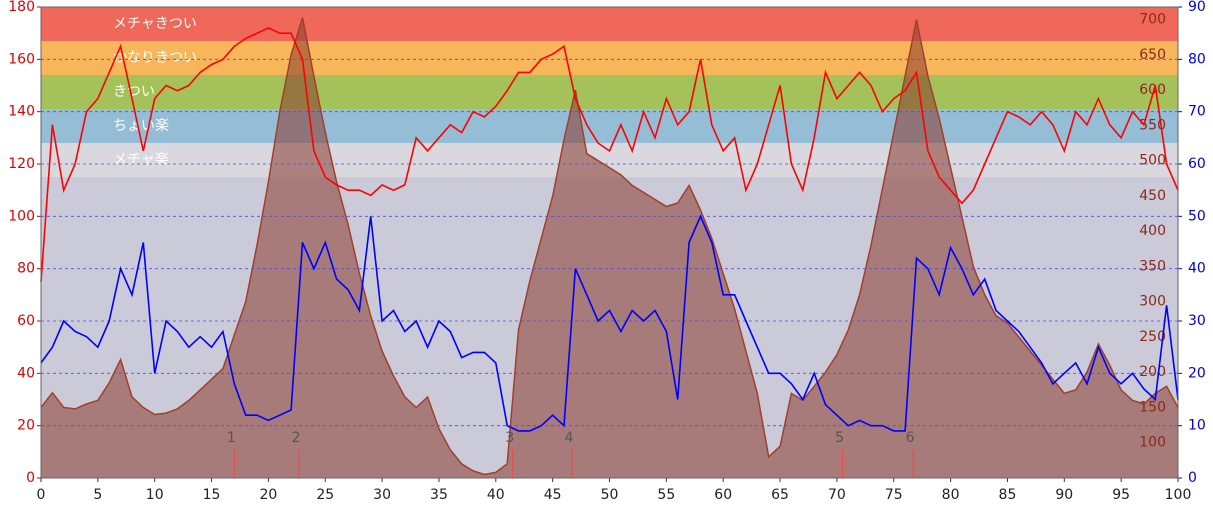 Image resolution: width=1213 pixels, height=506 pixels. What do you see at coordinates (41, 495) in the screenshot?
I see `x-tick-label: 0` at bounding box center [41, 495].